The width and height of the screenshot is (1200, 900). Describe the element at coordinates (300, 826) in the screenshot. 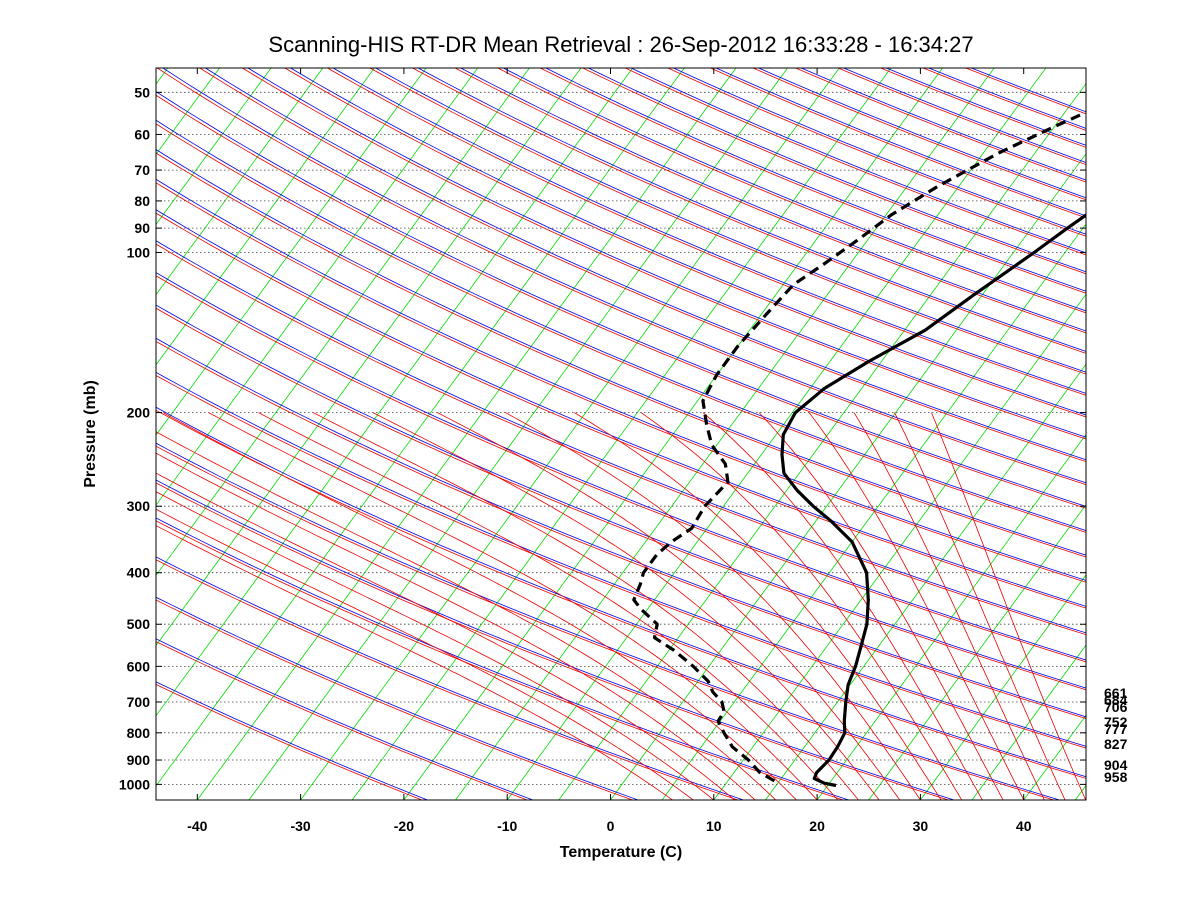

I see `x-tick-label: -30` at that location.